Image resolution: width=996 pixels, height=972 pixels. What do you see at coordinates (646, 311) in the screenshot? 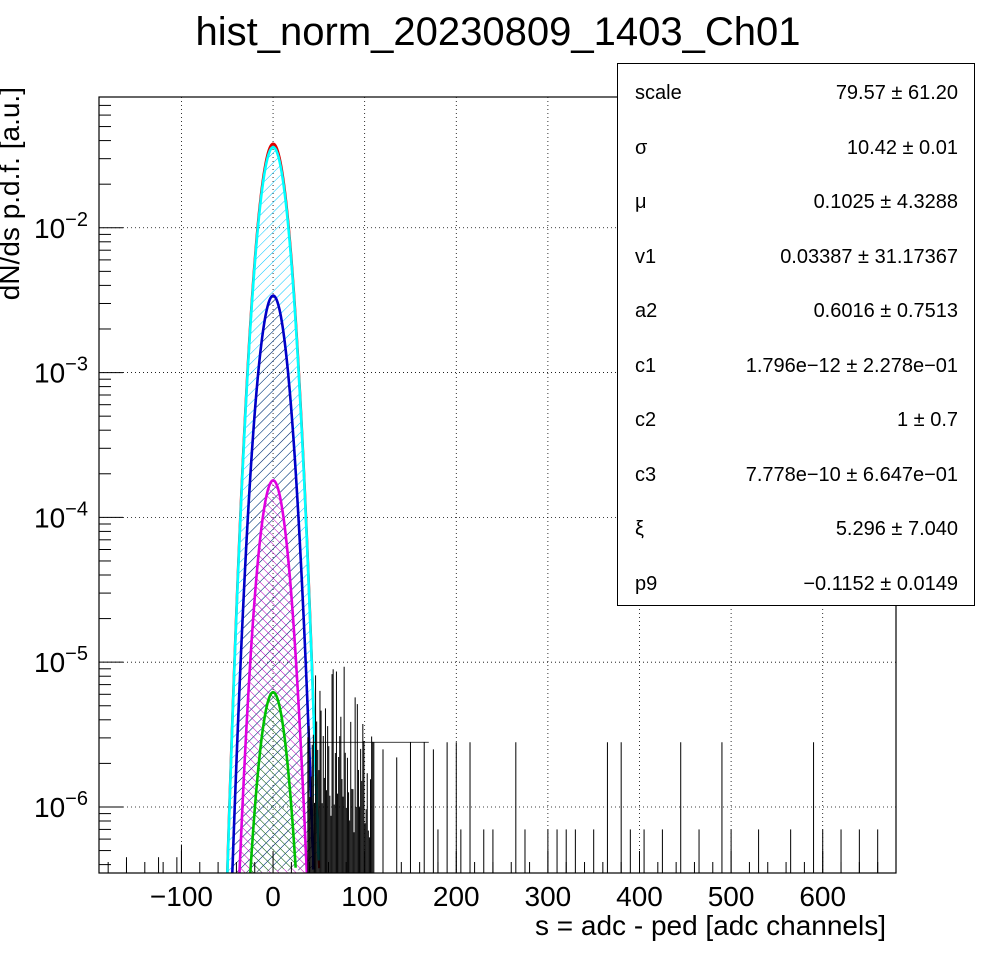
I see `stat-name: a2` at bounding box center [646, 311].